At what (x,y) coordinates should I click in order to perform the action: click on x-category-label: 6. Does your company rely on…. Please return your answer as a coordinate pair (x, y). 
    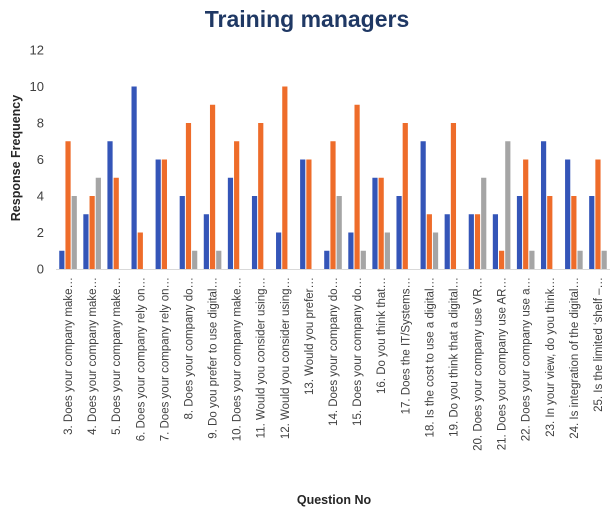
    Looking at the image, I should click on (141, 359).